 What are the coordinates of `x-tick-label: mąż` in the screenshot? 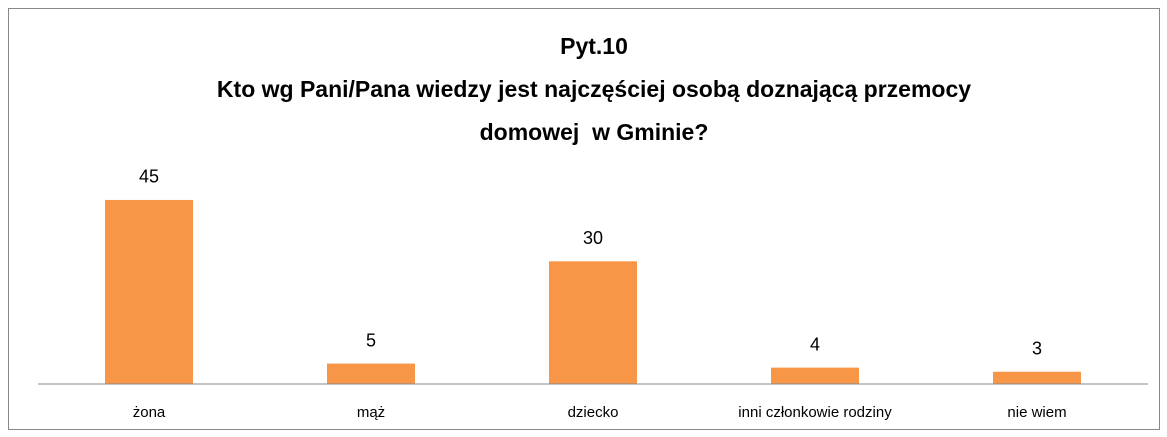 It's located at (371, 412).